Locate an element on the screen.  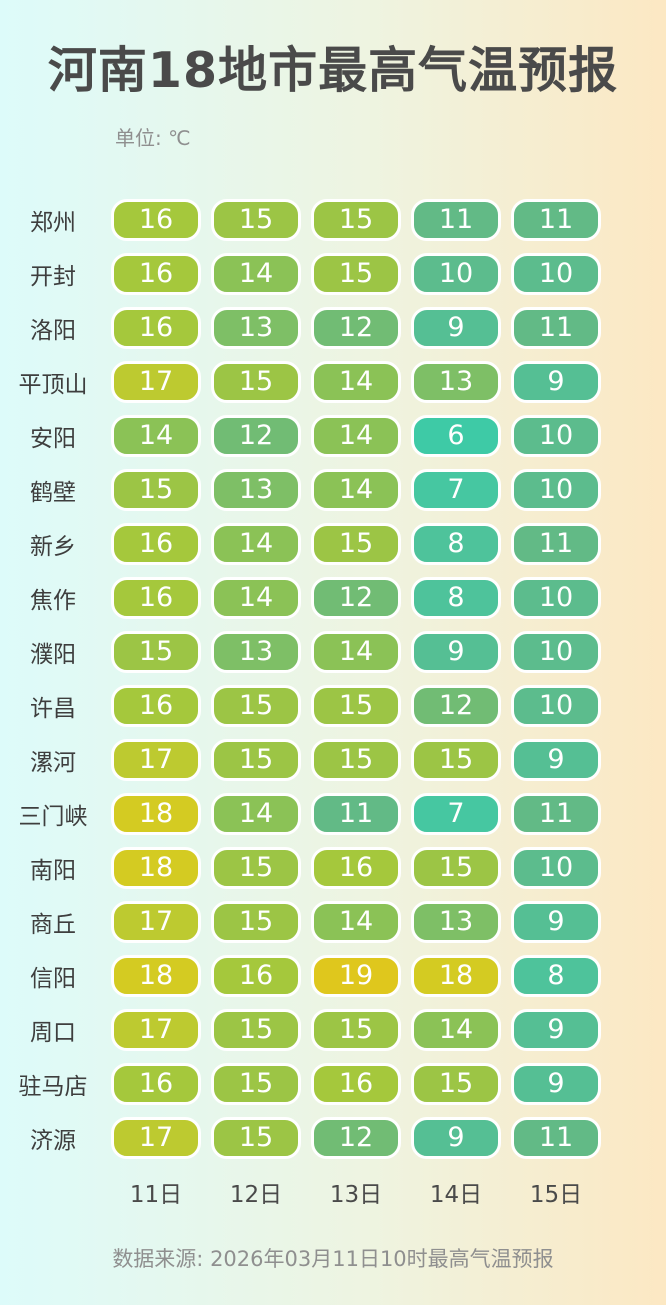
table-row: 信阳 18 16 19 18 8 is located at coordinates (333, 975).